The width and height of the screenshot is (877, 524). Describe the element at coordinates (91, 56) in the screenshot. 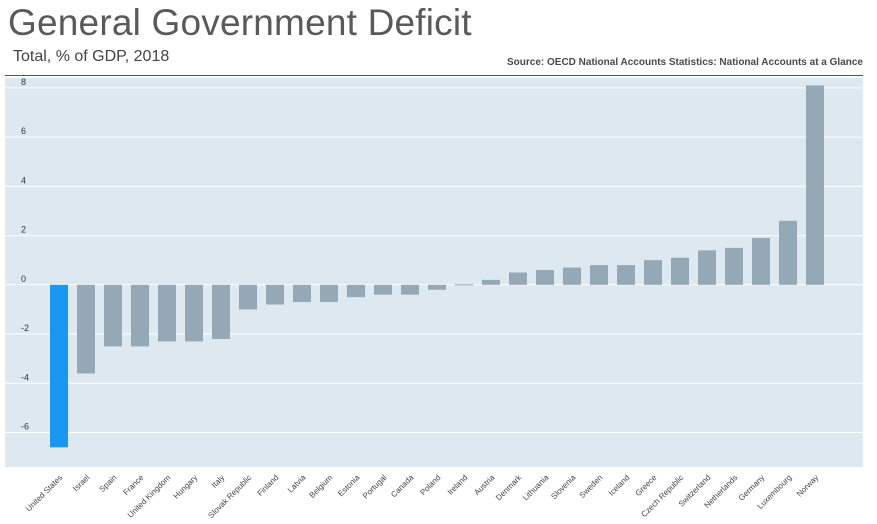

I see `chart-subtitle: Total, % of GDP, 2018` at that location.